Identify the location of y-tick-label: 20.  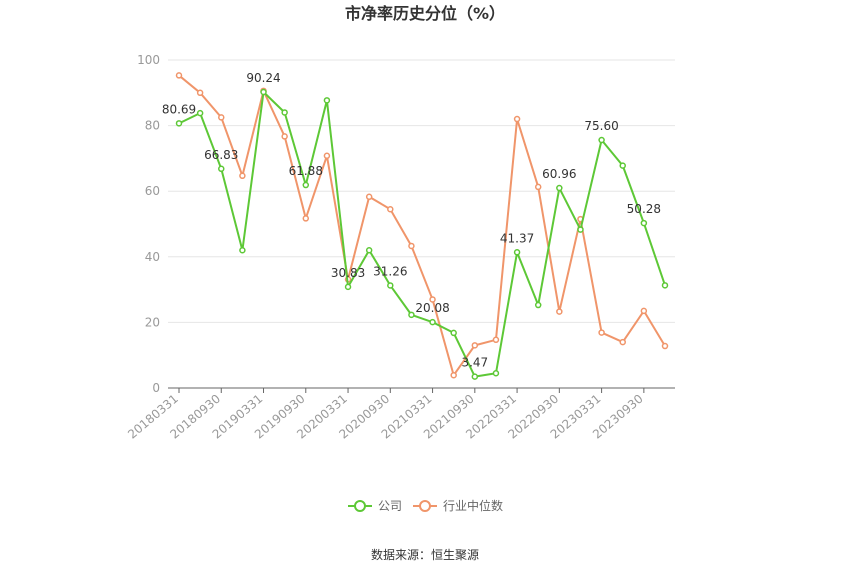
(152, 322).